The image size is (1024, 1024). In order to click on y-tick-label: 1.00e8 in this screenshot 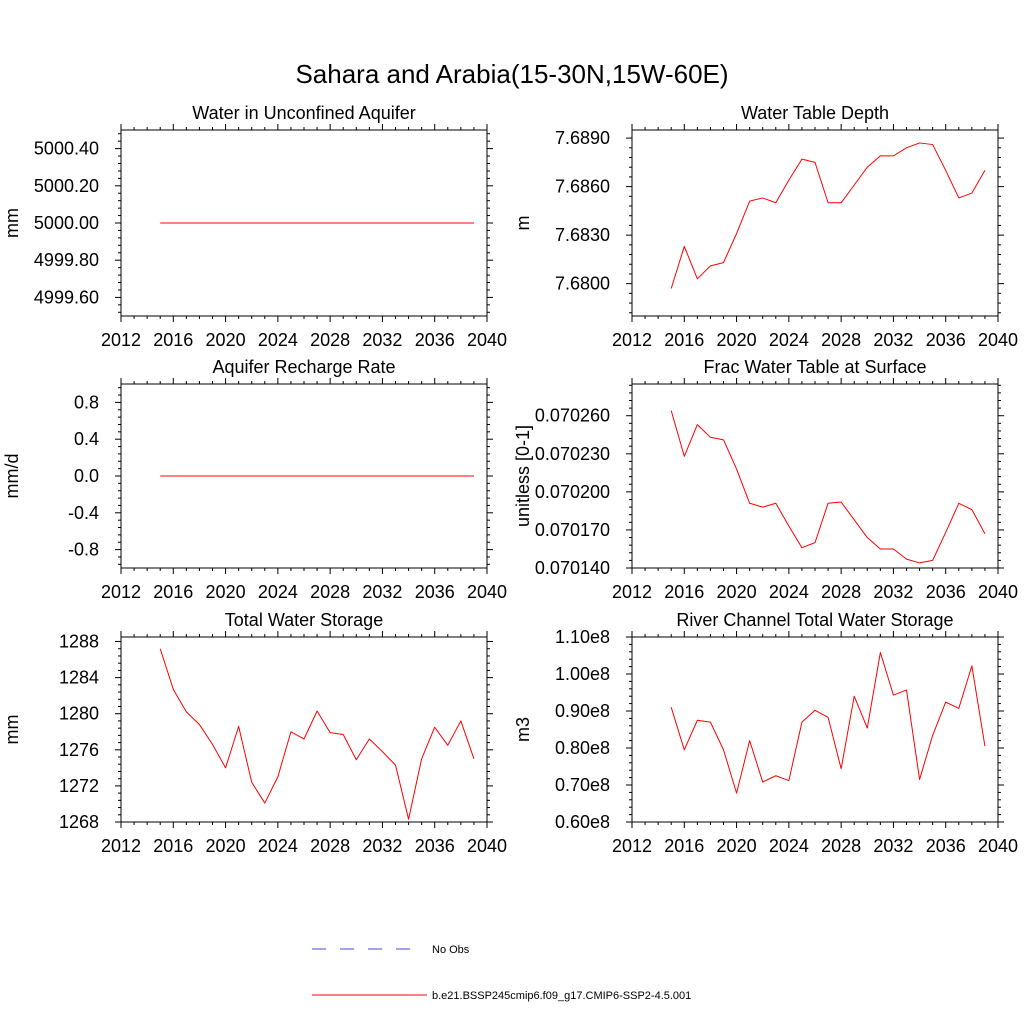, I will do `click(582, 674)`.